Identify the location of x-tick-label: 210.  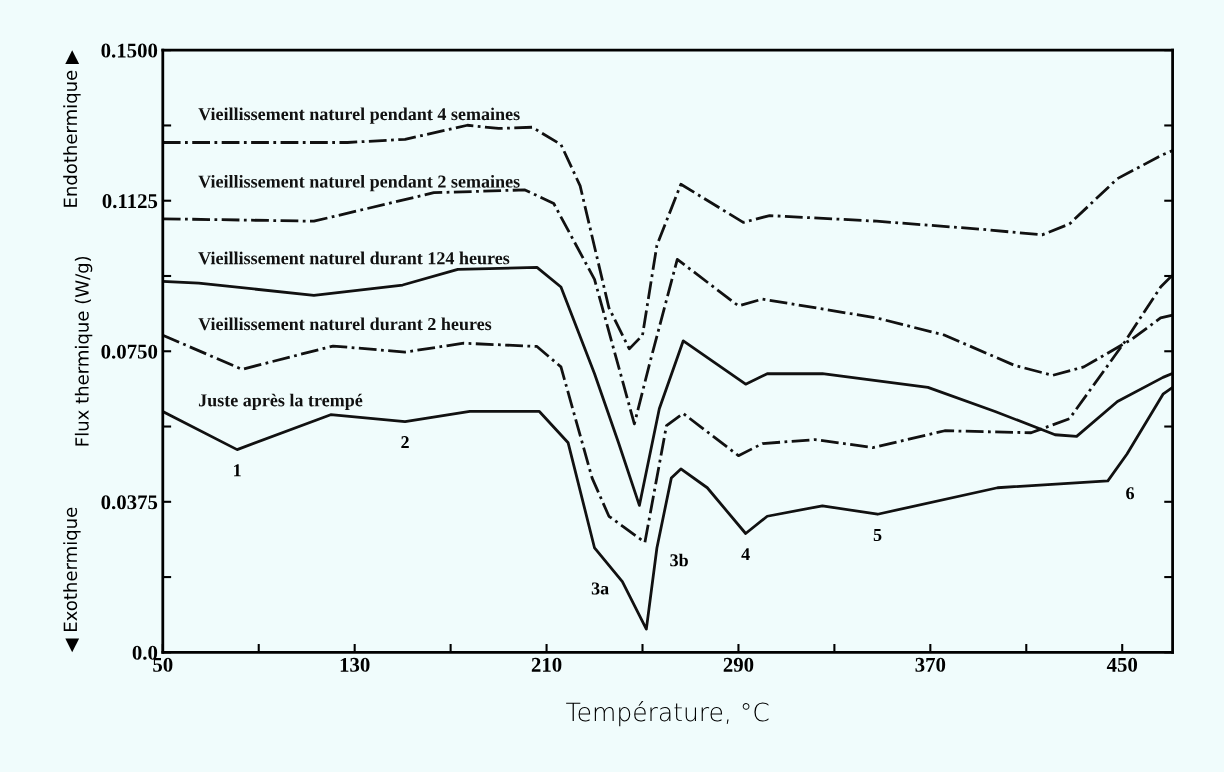
(546, 664).